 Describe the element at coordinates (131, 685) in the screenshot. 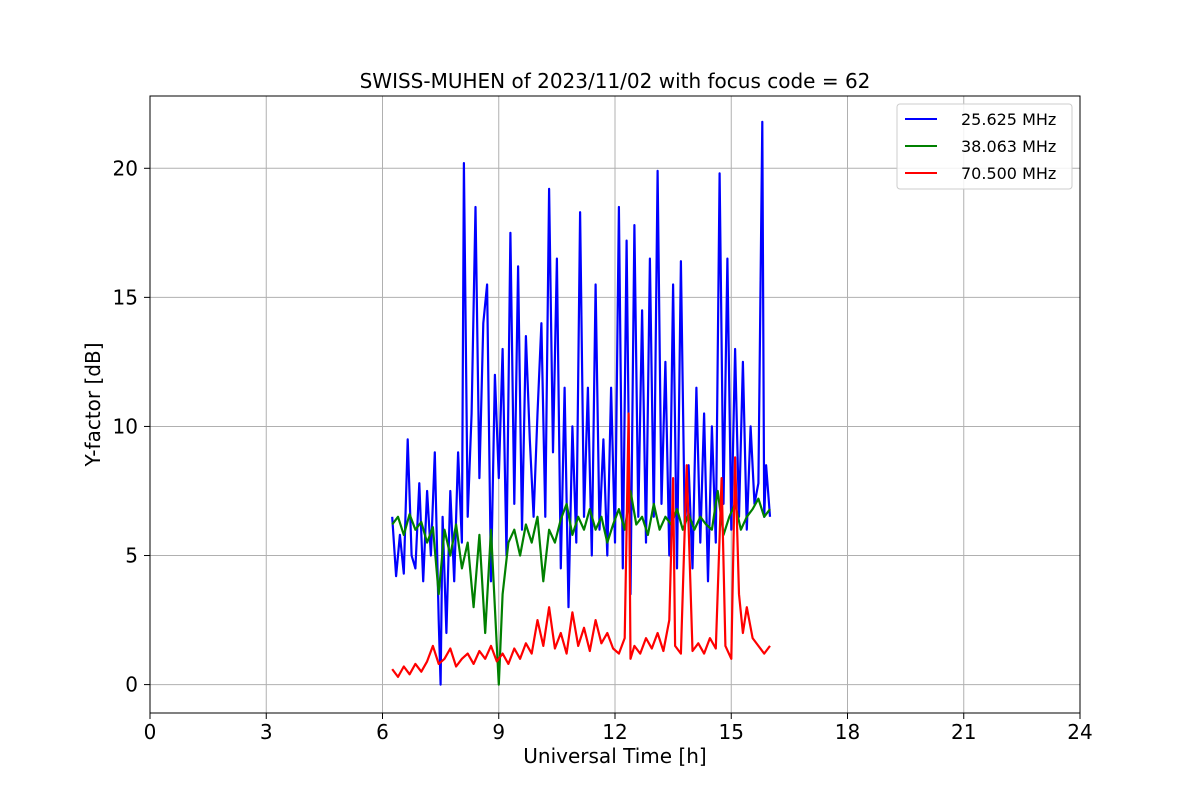

I see `y-tick-label: 0` at that location.